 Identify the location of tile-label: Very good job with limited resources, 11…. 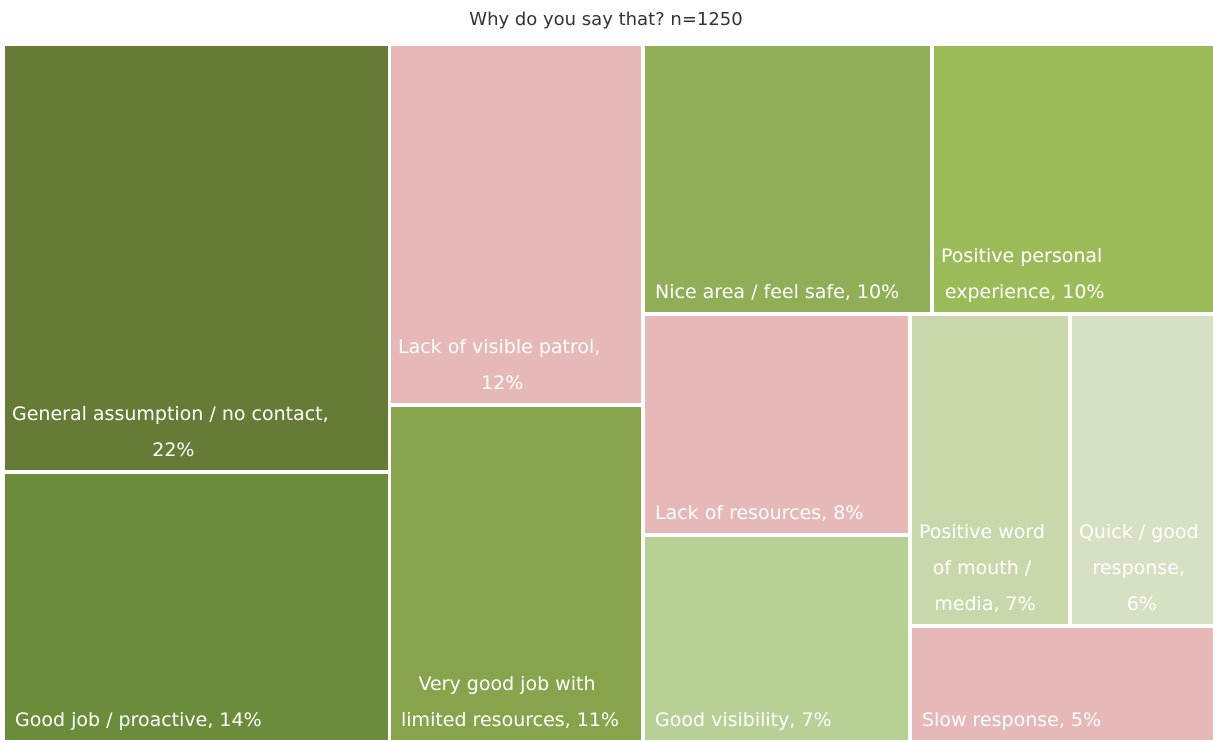
(510, 702).